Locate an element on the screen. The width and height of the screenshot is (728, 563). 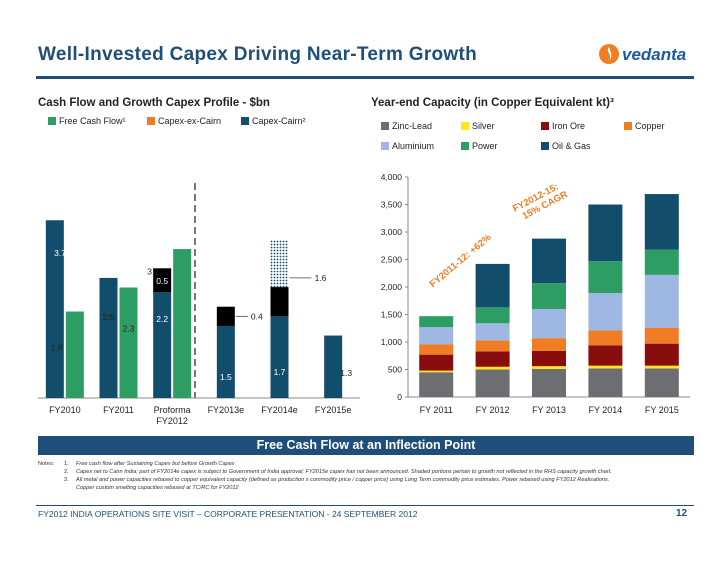
title-divider is located at coordinates (365, 77).